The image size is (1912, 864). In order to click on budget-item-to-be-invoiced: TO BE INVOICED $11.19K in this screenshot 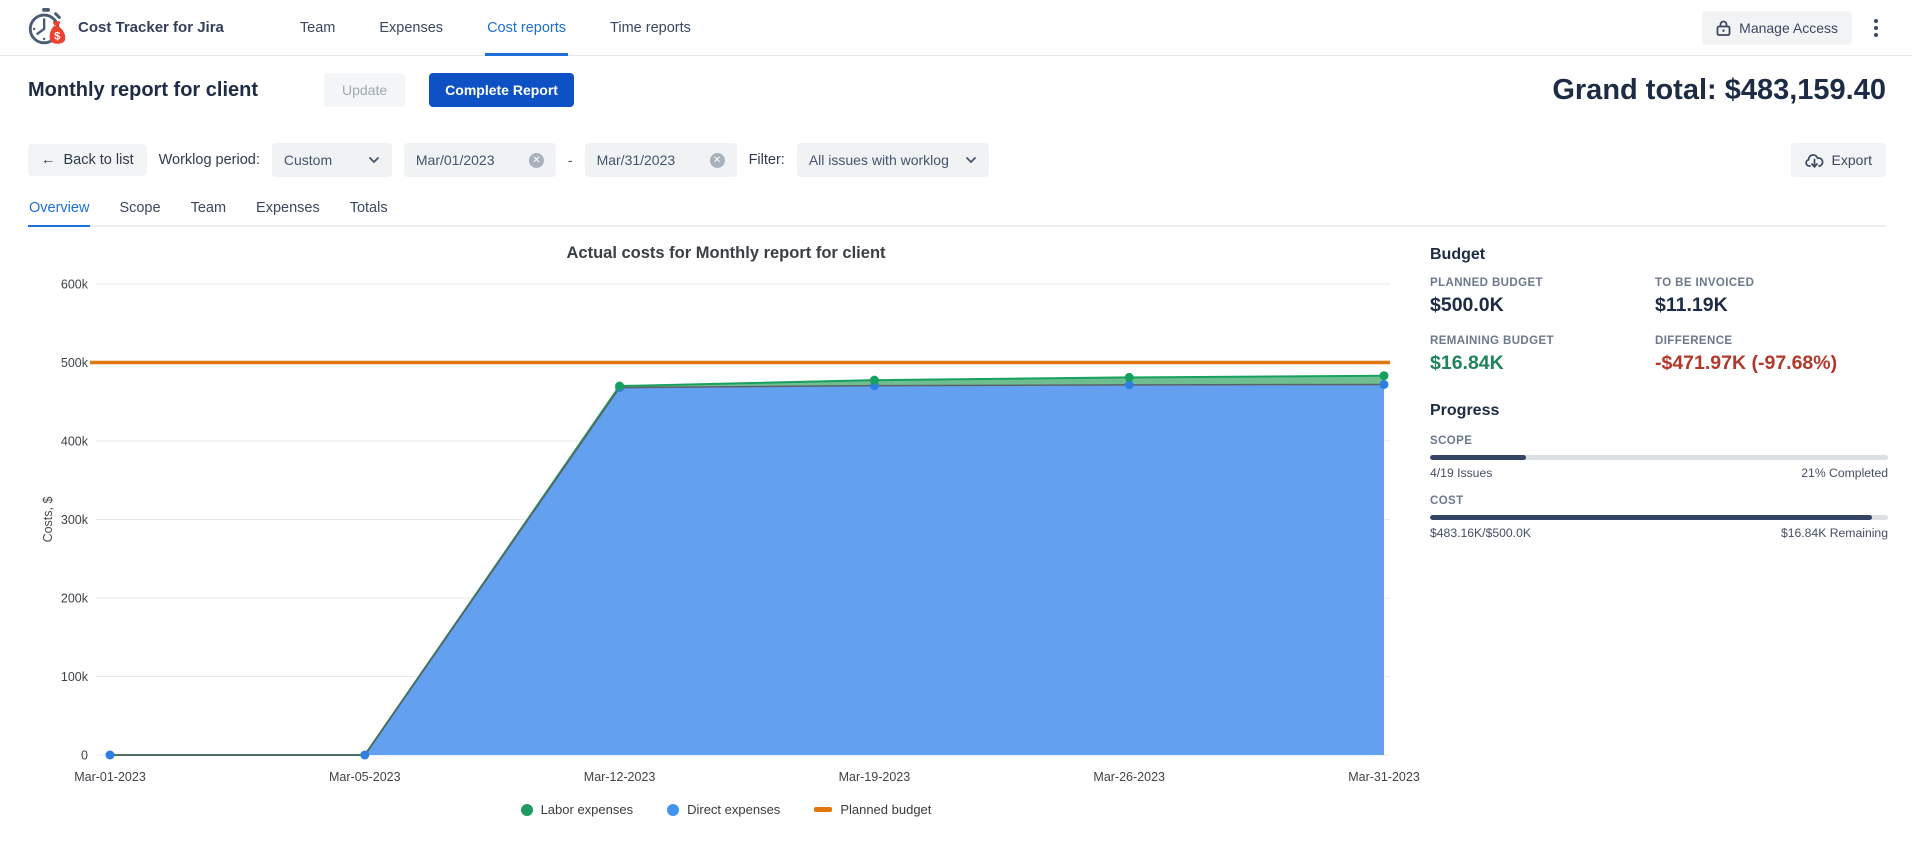, I will do `click(1771, 297)`.